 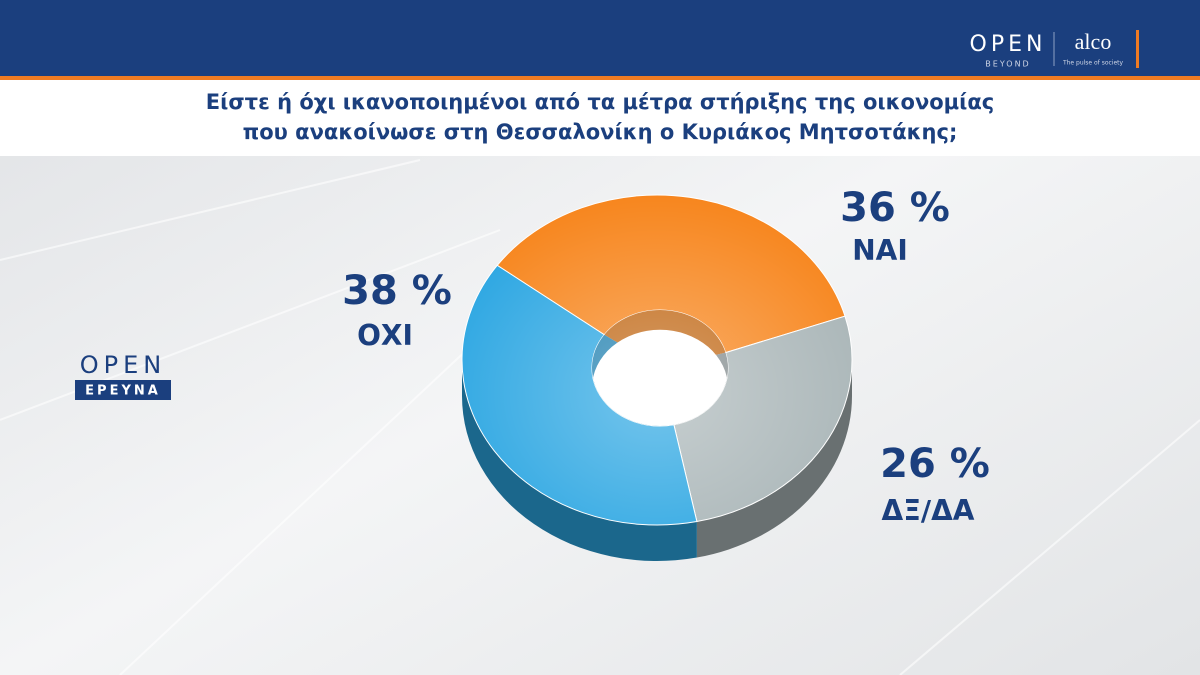 I want to click on partner-sub: The pulse of society, so click(x=1093, y=63).